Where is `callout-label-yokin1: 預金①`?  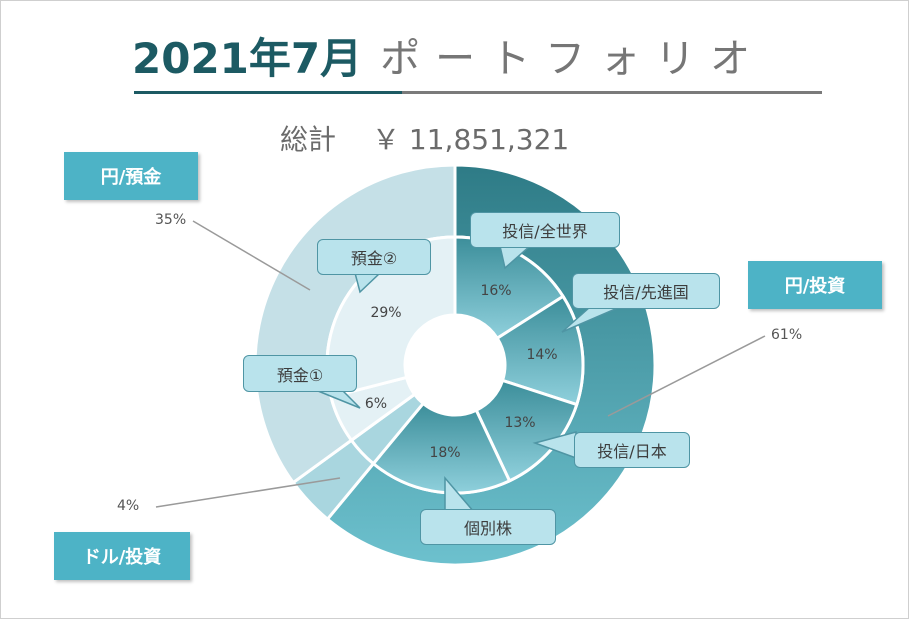 callout-label-yokin1: 預金① is located at coordinates (300, 375).